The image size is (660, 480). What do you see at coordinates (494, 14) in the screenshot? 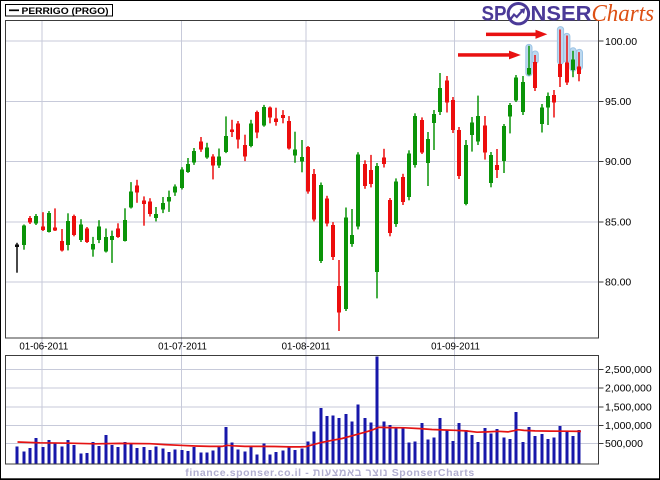
I see `svg-text: SP` at bounding box center [494, 14].